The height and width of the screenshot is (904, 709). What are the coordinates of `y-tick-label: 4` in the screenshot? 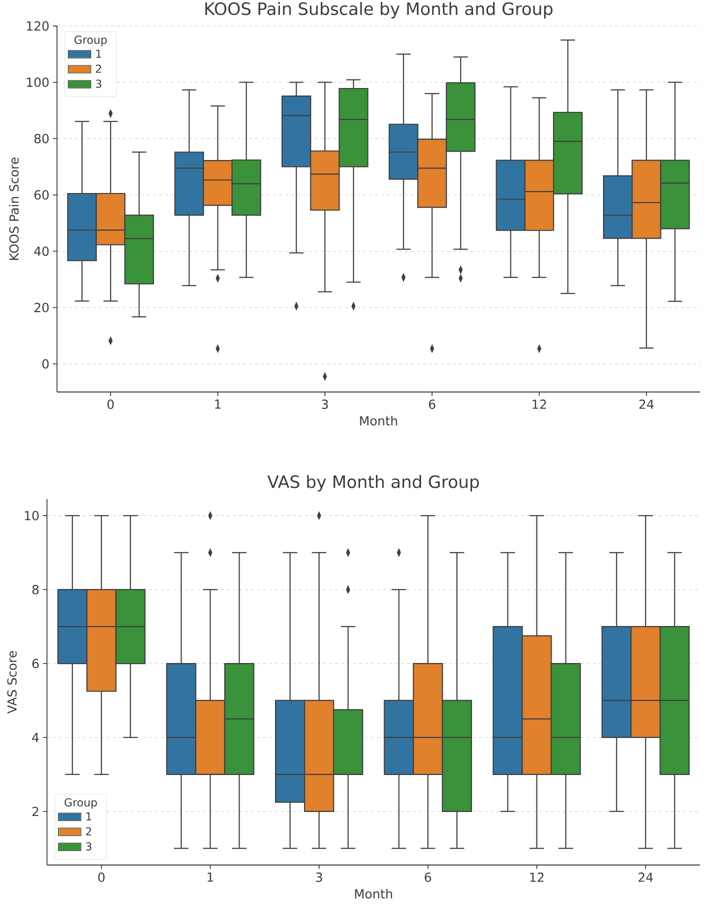 It's located at (35, 737).